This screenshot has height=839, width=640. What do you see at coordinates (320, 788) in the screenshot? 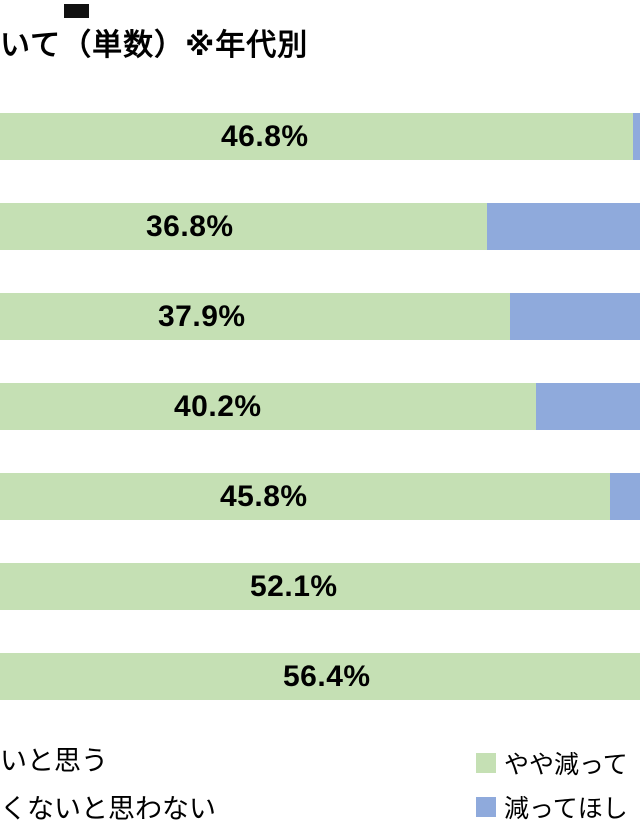
I see `legend: いと思う くないと思わない やや減って 減ってほし` at bounding box center [320, 788].